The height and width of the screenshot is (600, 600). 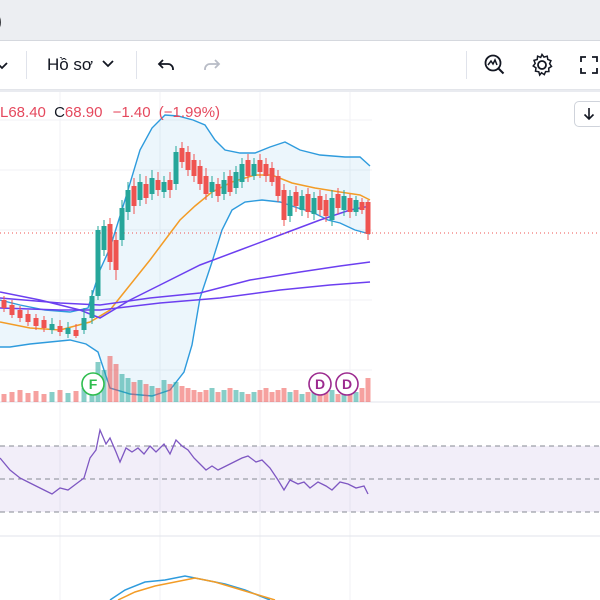 What do you see at coordinates (59, 112) in the screenshot?
I see `legend-close-prefix: C` at bounding box center [59, 112].